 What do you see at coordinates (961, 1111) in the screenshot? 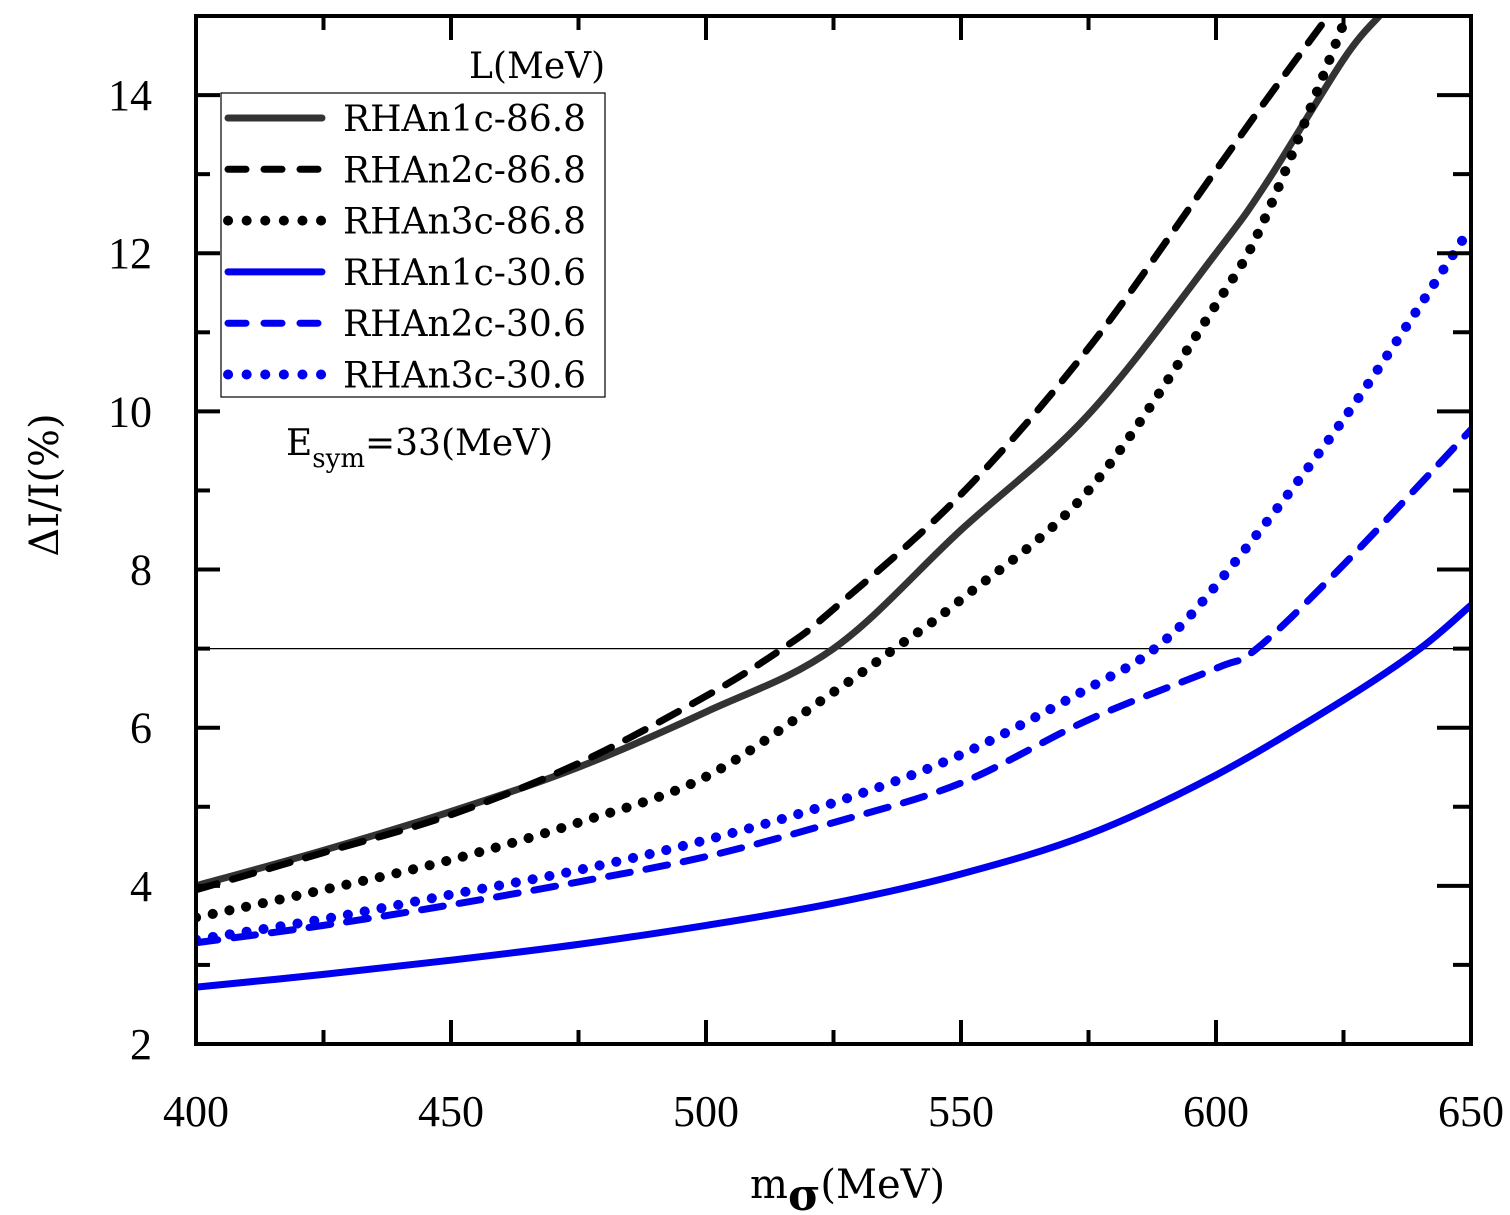
I see `x-tick-label: 550` at bounding box center [961, 1111].